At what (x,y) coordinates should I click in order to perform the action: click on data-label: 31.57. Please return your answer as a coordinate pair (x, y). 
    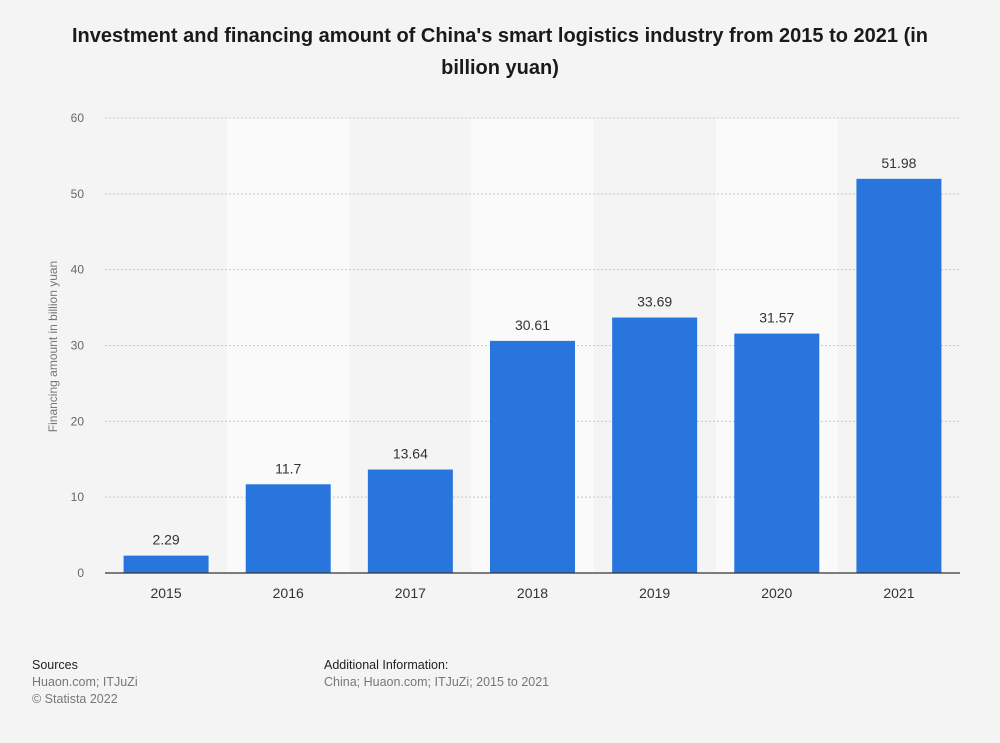
    Looking at the image, I should click on (776, 318).